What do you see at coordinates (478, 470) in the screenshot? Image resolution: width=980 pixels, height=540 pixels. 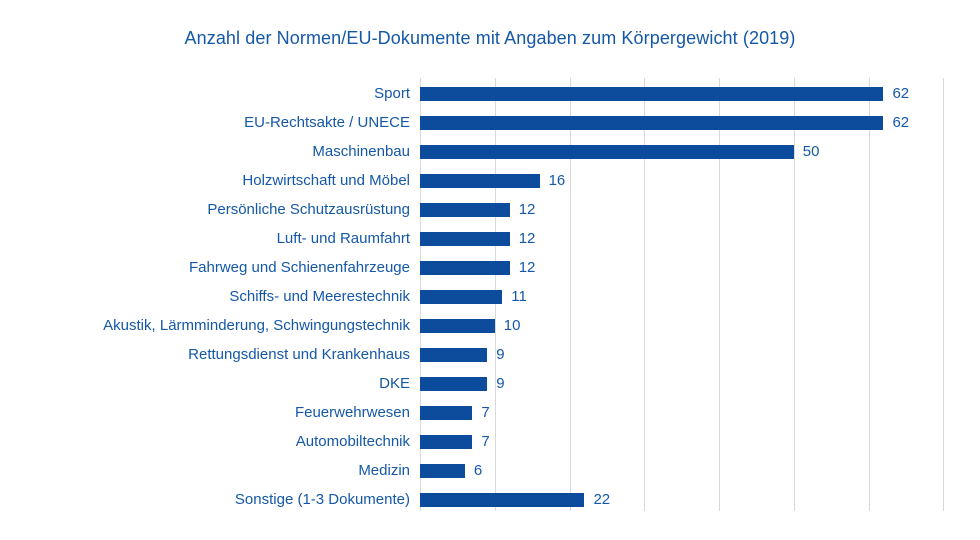 I see `value-label: 6` at bounding box center [478, 470].